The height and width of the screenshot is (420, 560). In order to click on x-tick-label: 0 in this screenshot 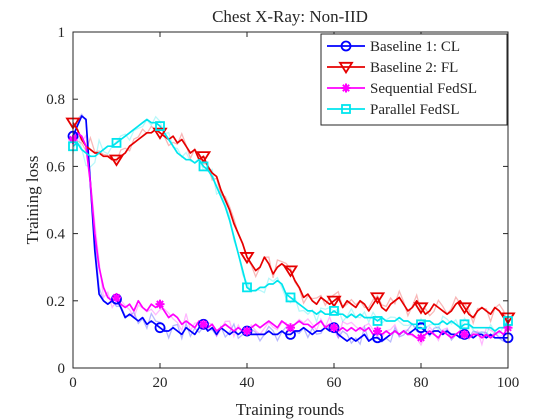, I will do `click(73, 383)`.